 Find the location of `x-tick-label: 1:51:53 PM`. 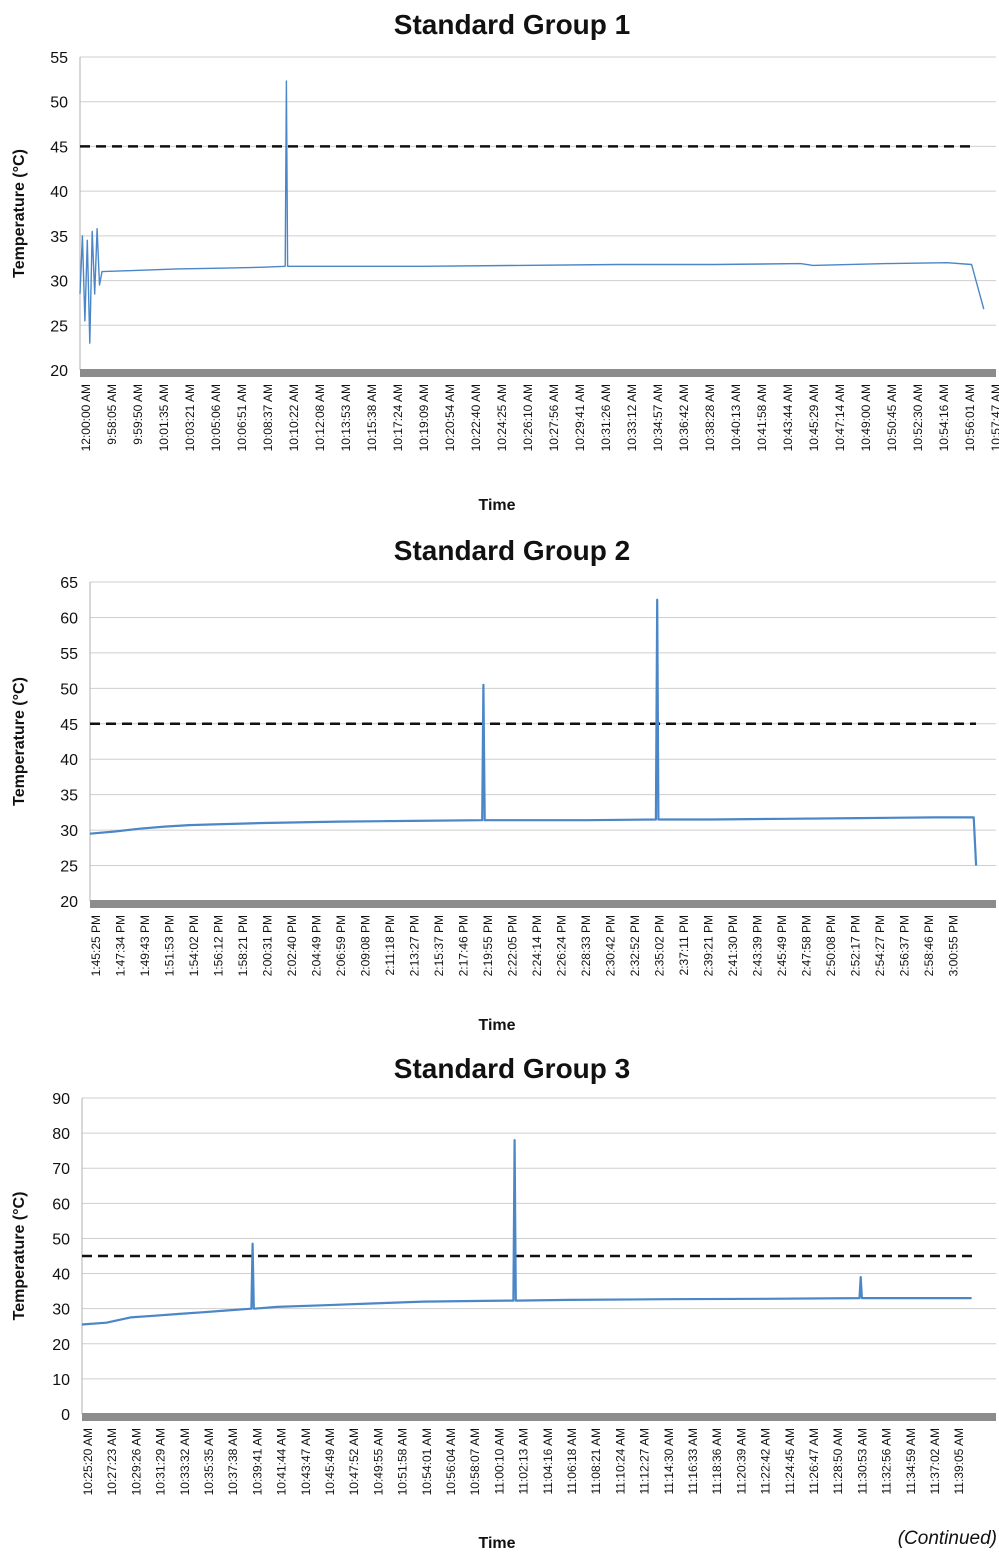

x-tick-label: 1:51:53 PM is located at coordinates (170, 945).